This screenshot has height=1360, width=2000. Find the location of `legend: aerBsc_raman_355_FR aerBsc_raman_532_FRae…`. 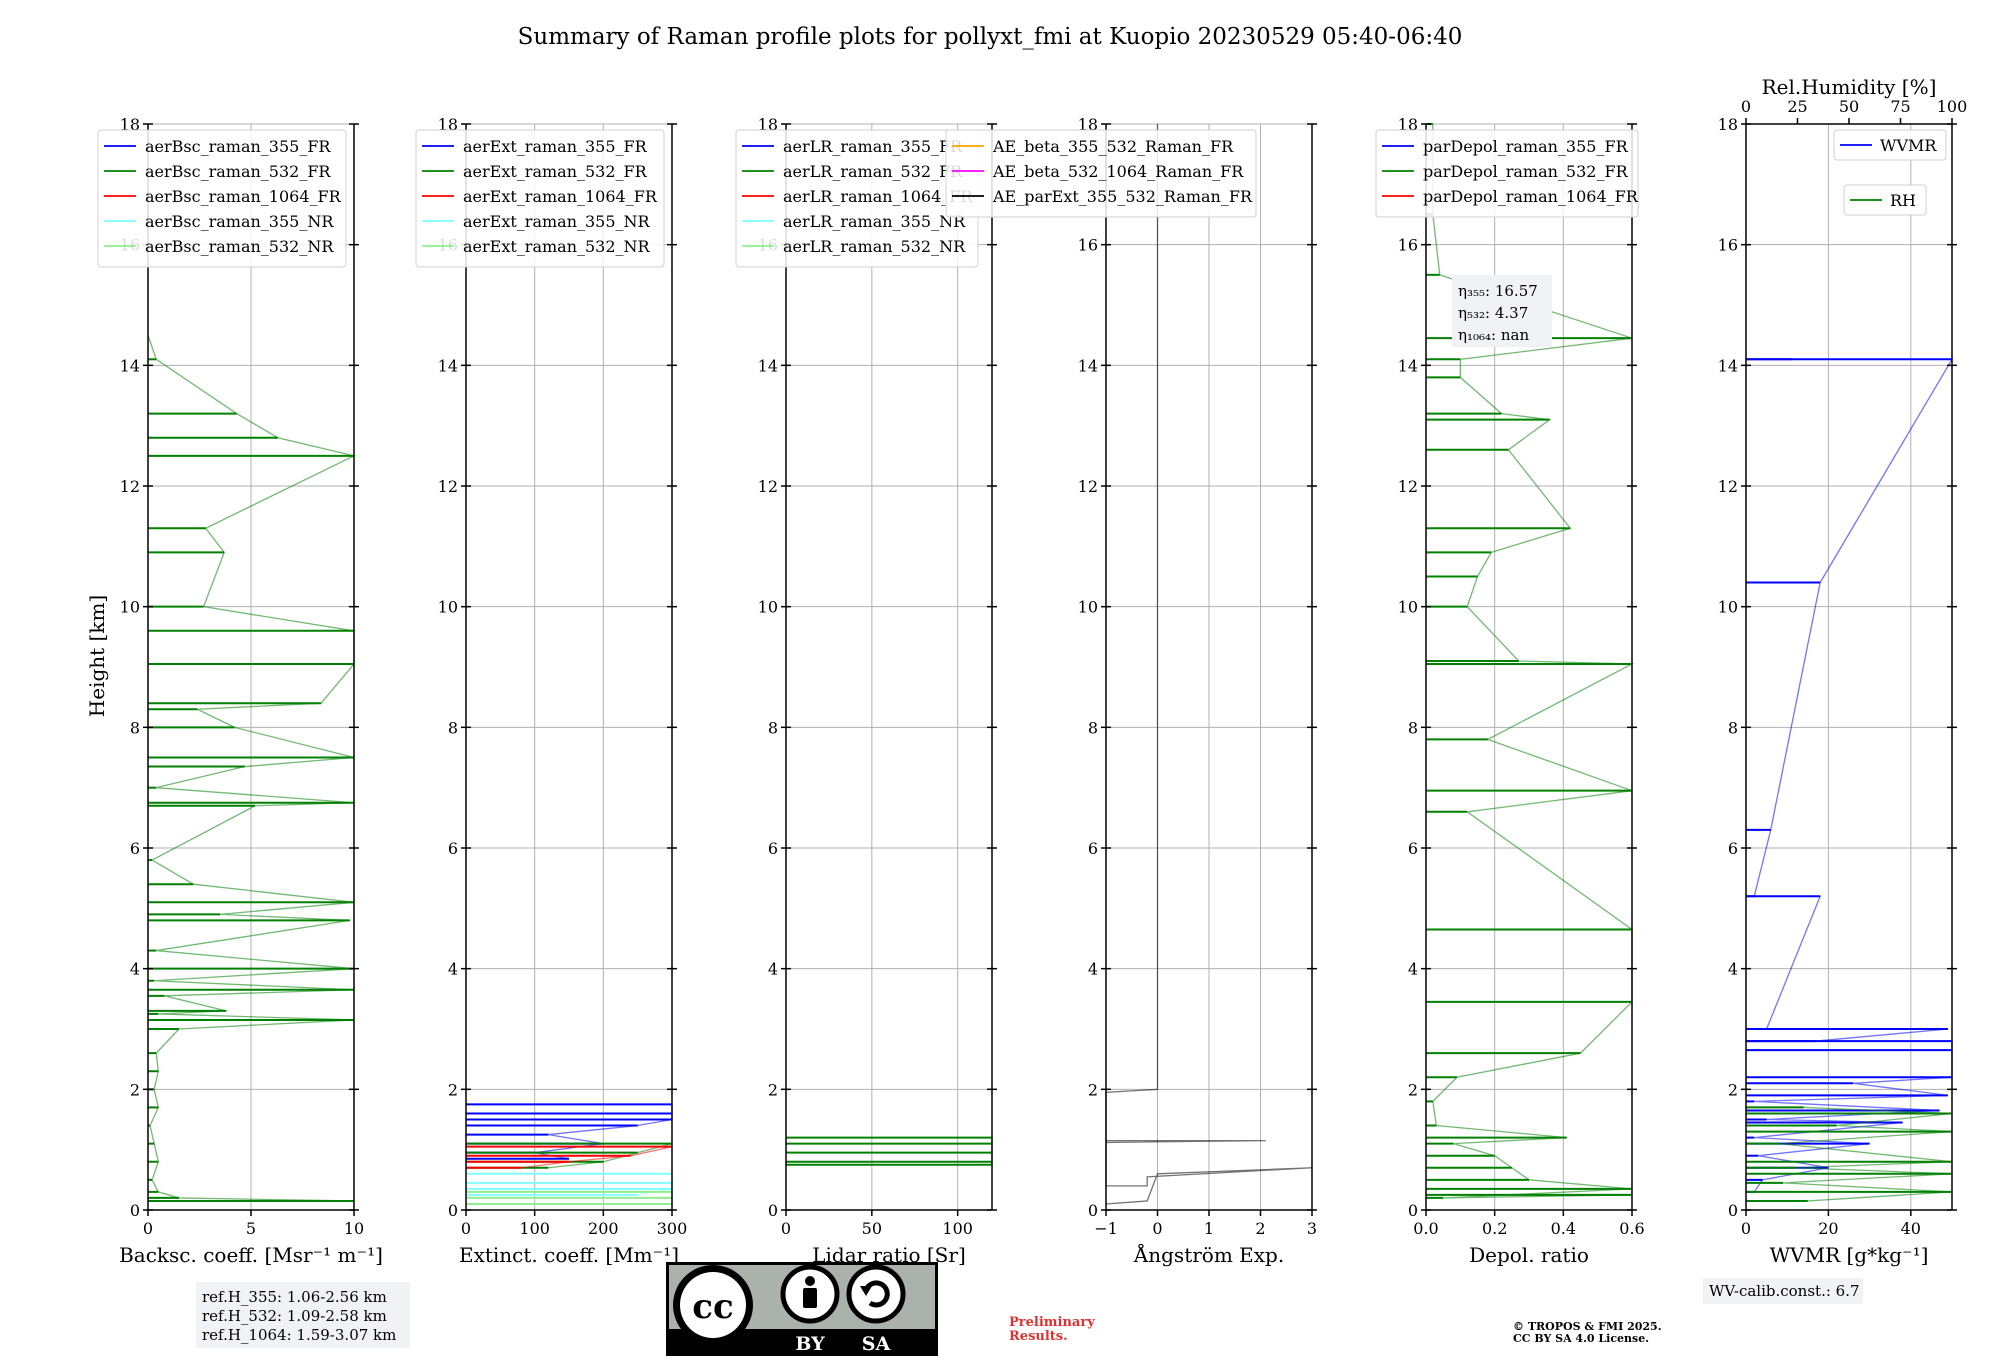

legend: aerBsc_raman_355_FR aerBsc_raman_532_FRae… is located at coordinates (222, 198).